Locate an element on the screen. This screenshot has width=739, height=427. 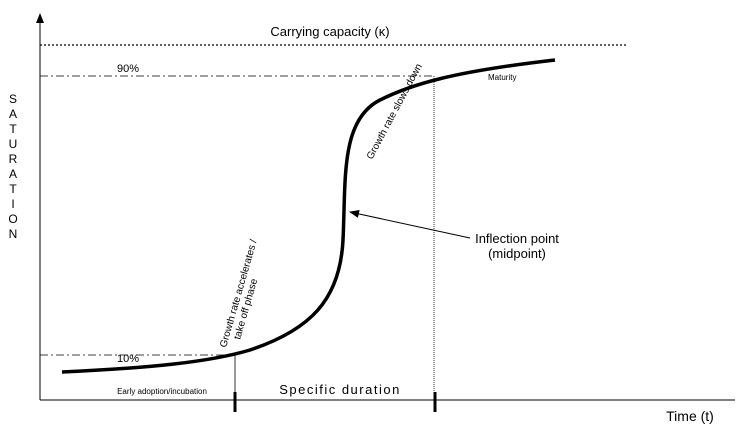
duration-label: Specific duration is located at coordinates (340, 389).